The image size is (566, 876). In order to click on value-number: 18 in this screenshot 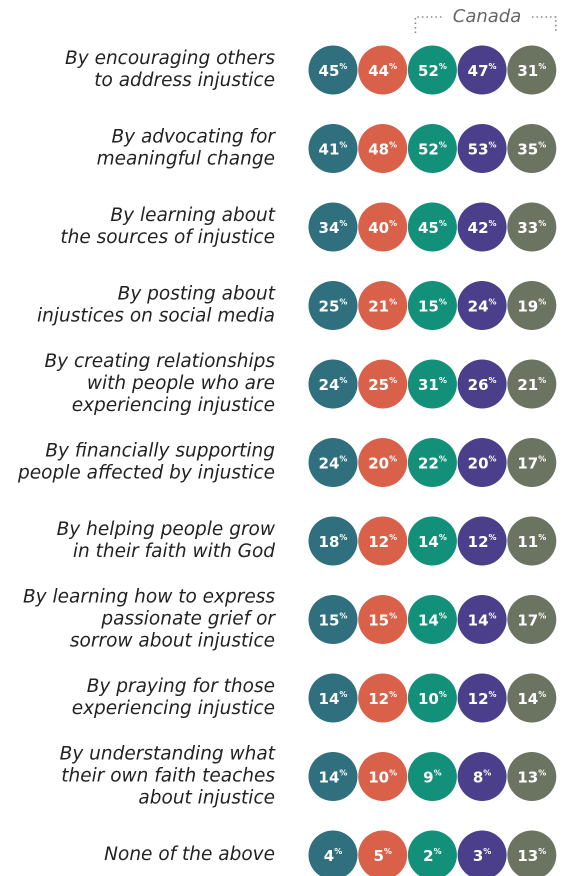, I will do `click(329, 542)`.